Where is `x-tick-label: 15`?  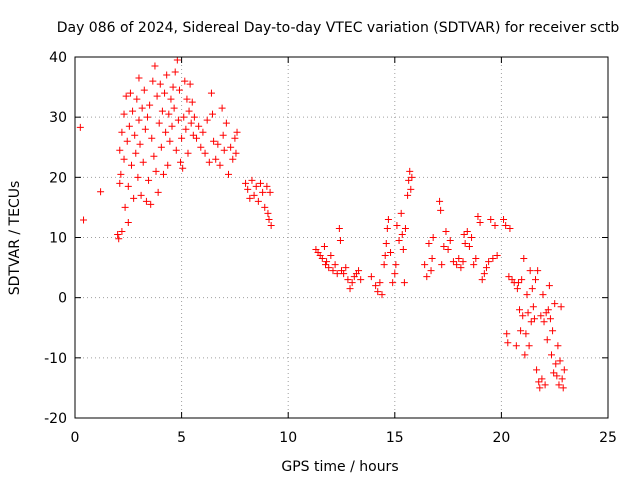
x-tick-label: 15 is located at coordinates (395, 438).